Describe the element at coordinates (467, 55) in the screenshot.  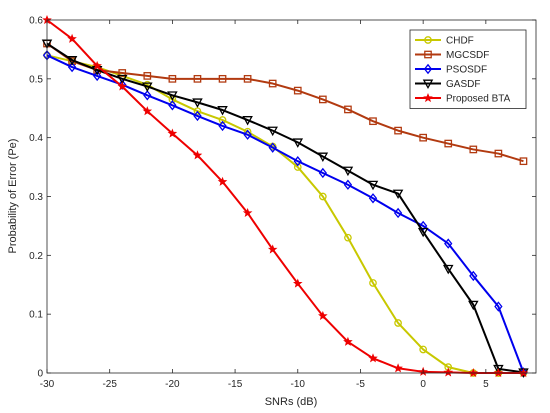
I see `legend-label: MGCSDF` at that location.